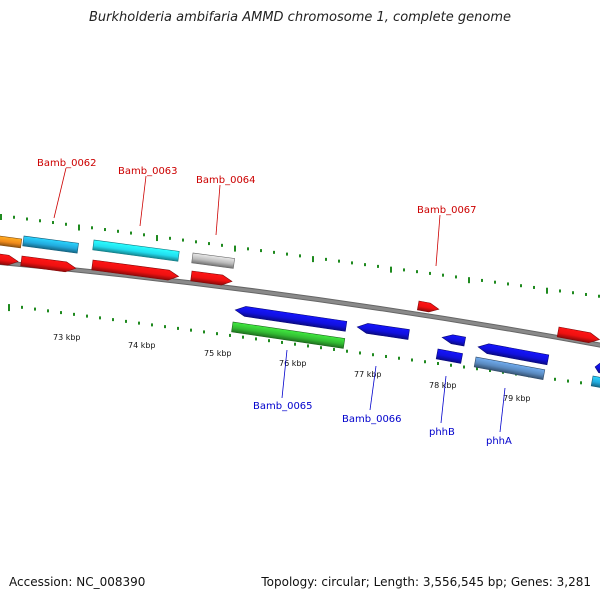 The width and height of the screenshot is (600, 600). I want to click on feature-r-blue-phhB, so click(449, 356).